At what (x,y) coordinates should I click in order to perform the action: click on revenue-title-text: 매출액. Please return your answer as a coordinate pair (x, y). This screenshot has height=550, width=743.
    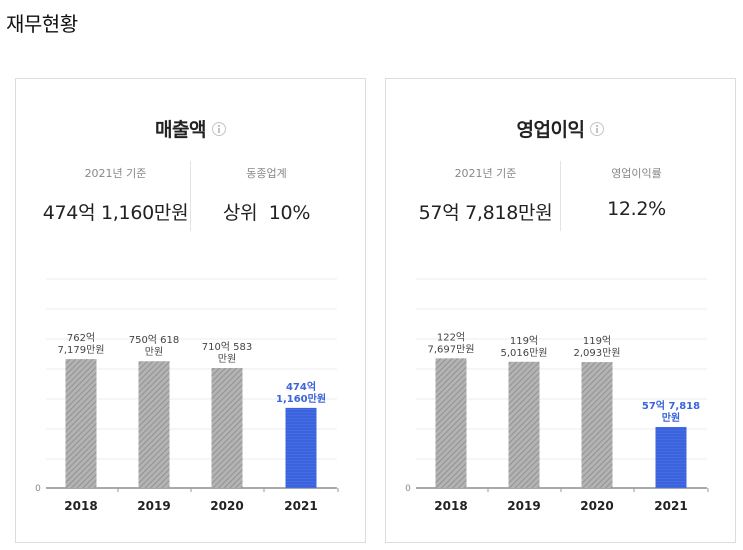
    Looking at the image, I should click on (180, 130).